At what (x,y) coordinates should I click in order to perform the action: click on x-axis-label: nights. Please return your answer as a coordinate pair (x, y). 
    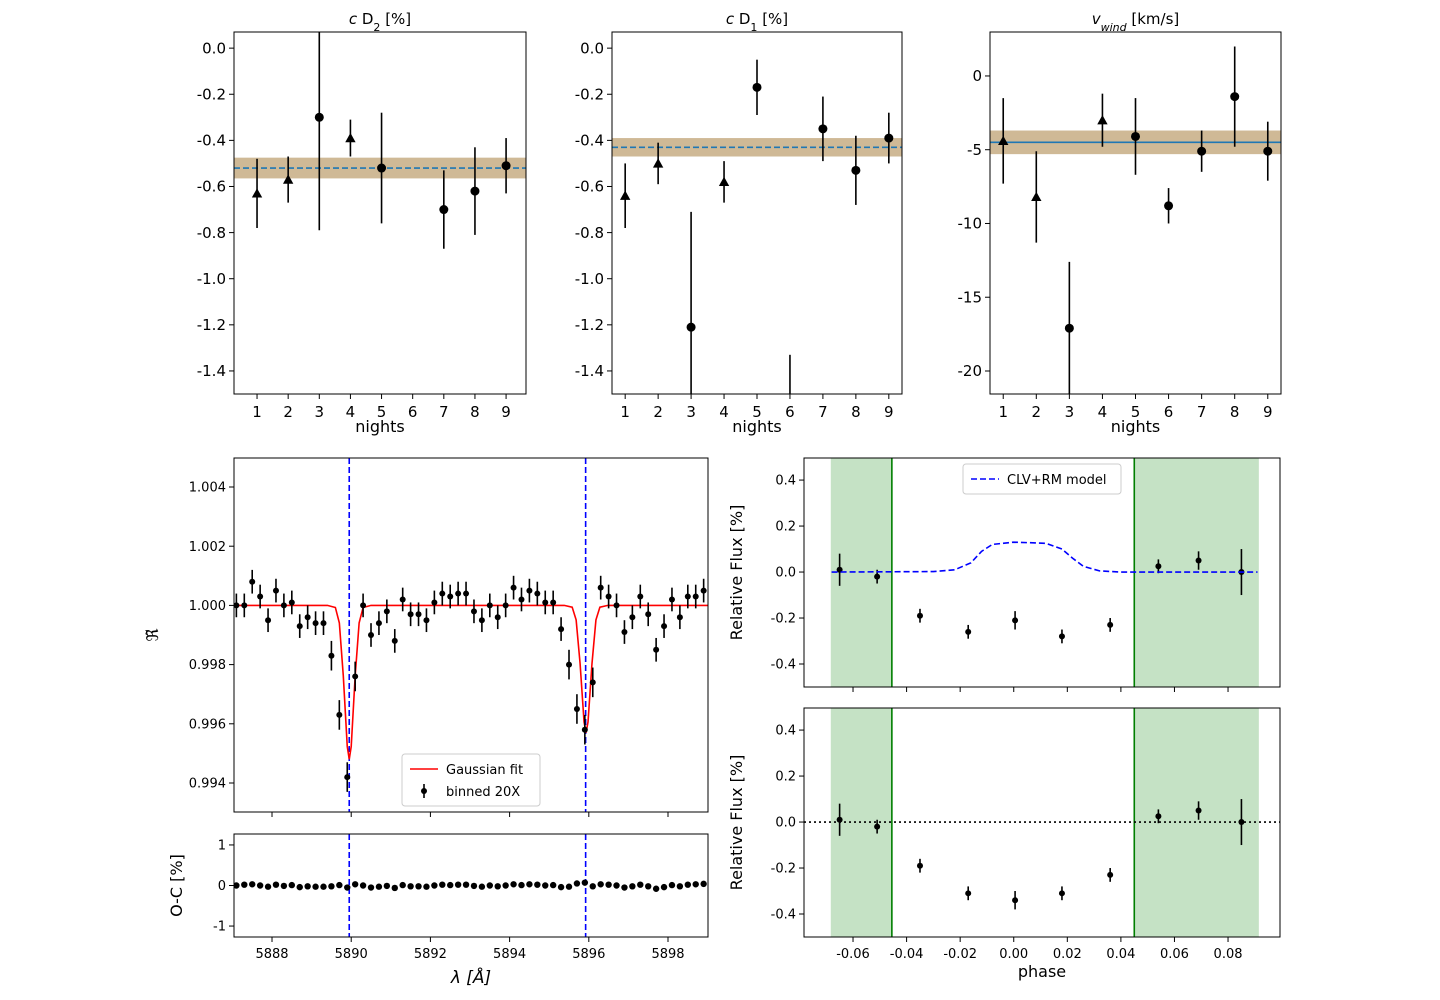
    Looking at the image, I should click on (380, 426).